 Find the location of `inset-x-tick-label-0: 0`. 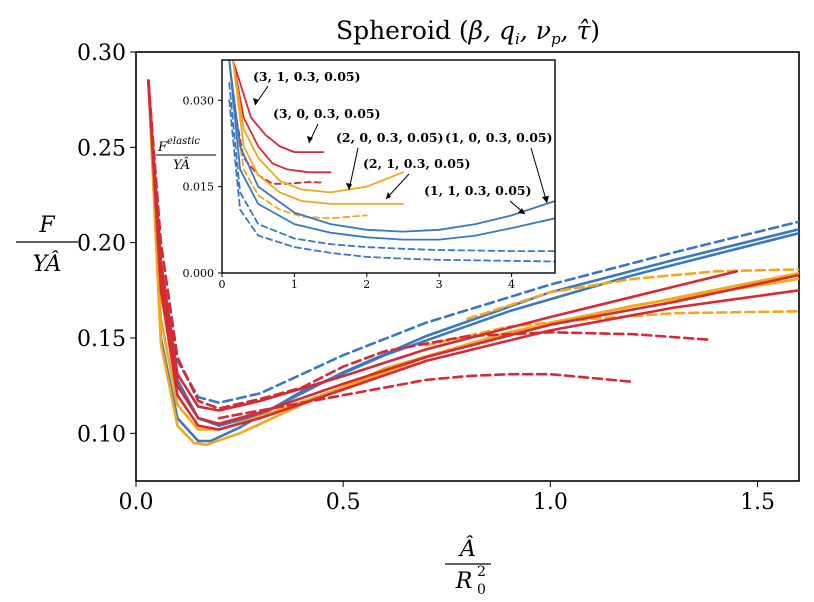

inset-x-tick-label-0: 0 is located at coordinates (222, 284).